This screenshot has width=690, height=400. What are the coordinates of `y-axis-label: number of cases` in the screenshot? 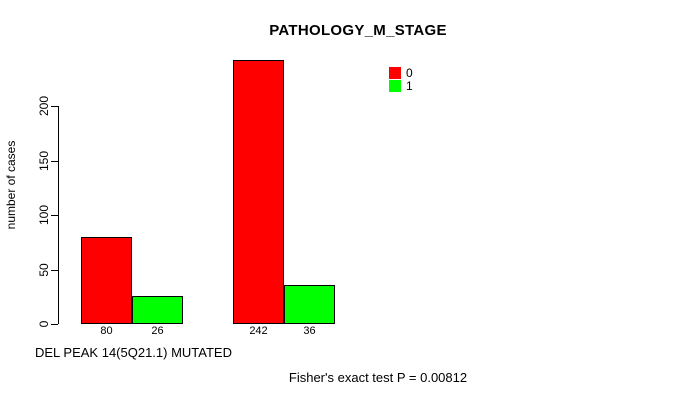 It's located at (11, 185).